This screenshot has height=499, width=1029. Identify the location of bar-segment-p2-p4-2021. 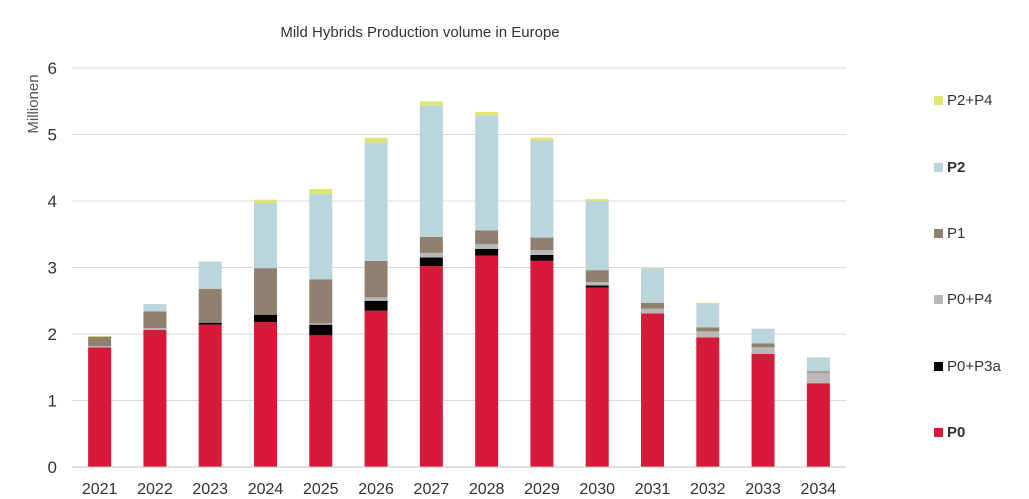
(100, 336).